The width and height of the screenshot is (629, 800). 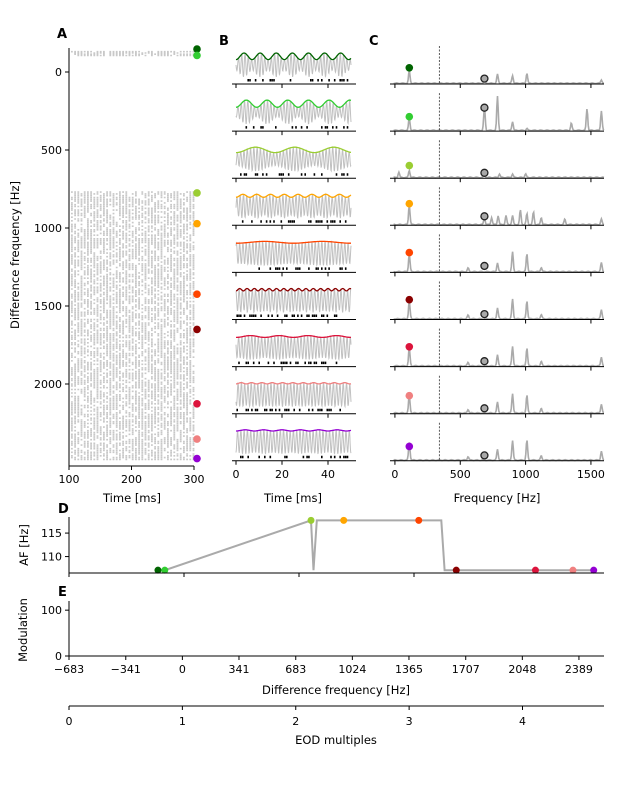 What do you see at coordinates (282, 474) in the screenshot?
I see `x-tick-label: 20` at bounding box center [282, 474].